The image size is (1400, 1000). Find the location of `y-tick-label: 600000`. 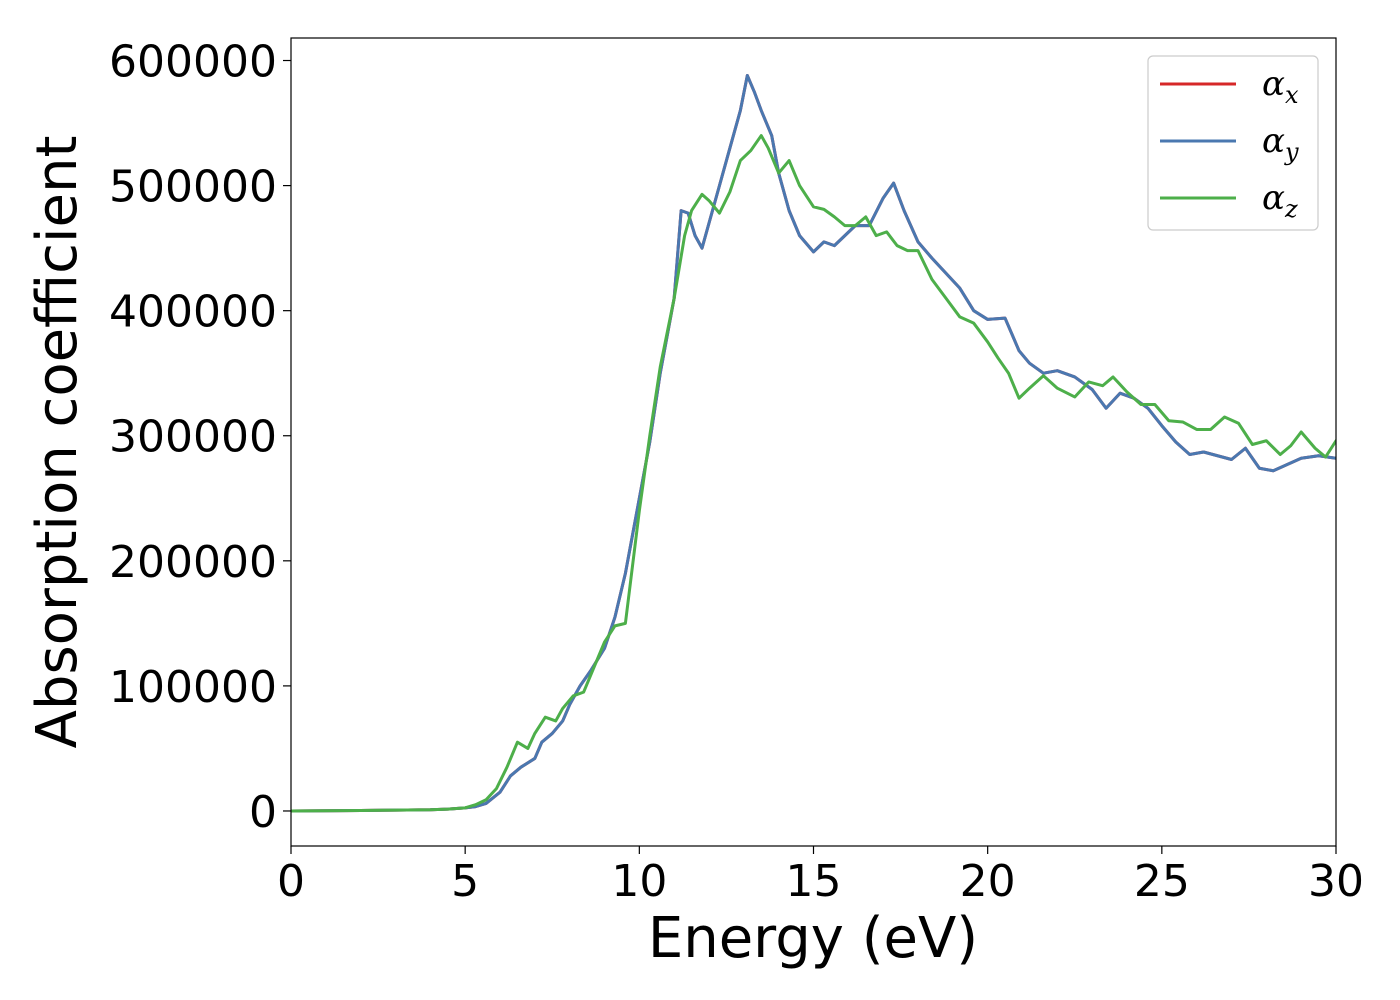

y-tick-label: 600000 is located at coordinates (193, 62).